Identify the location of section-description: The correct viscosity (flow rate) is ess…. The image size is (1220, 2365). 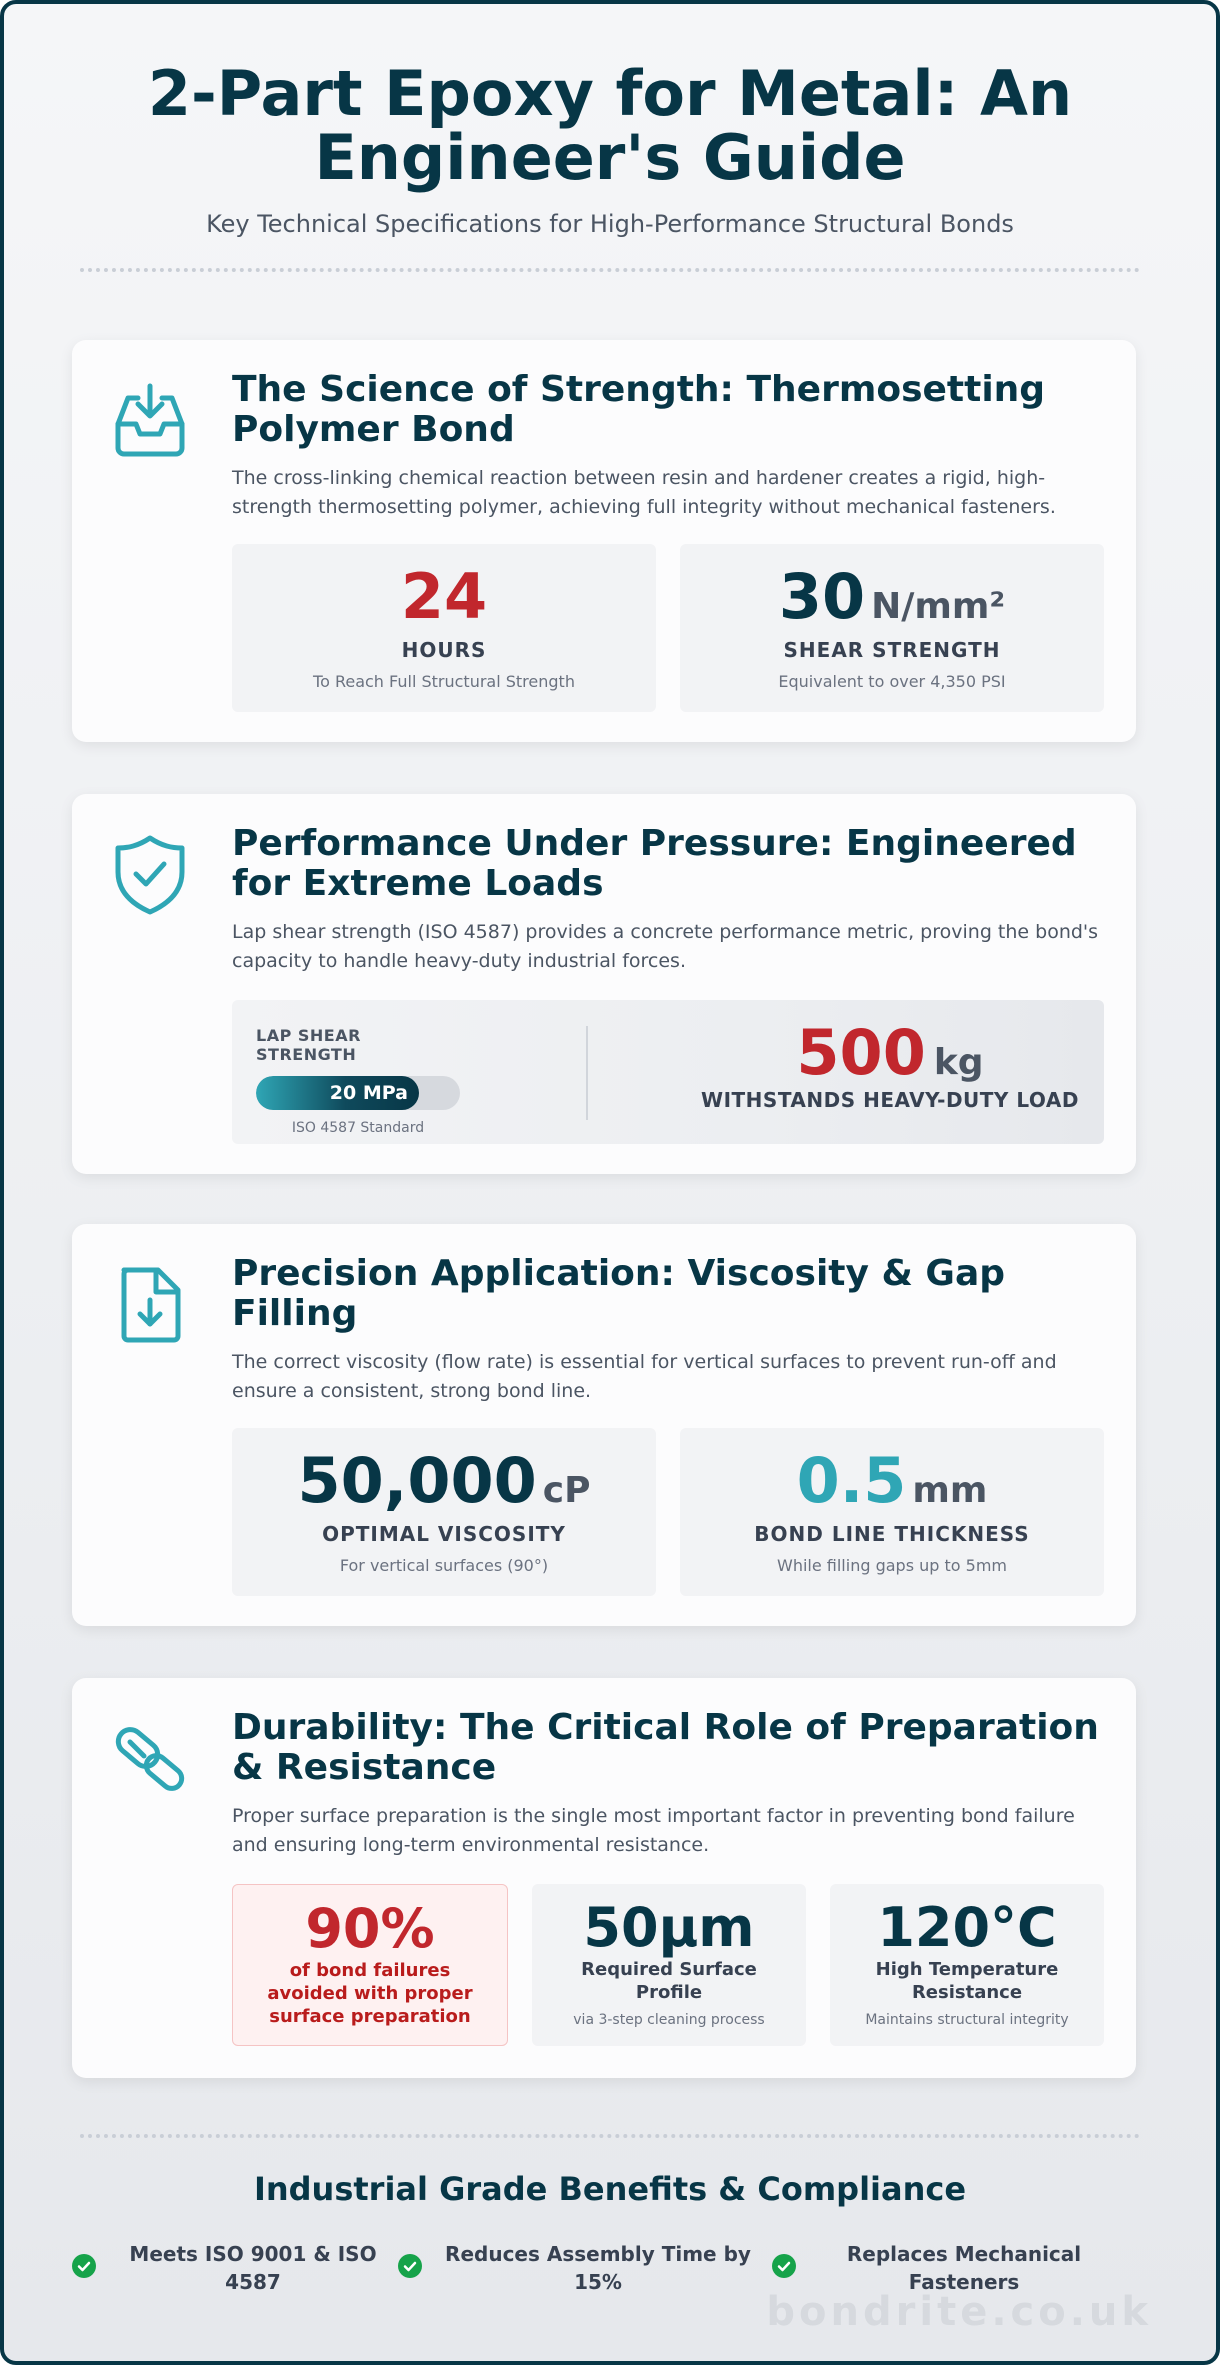
(644, 1376).